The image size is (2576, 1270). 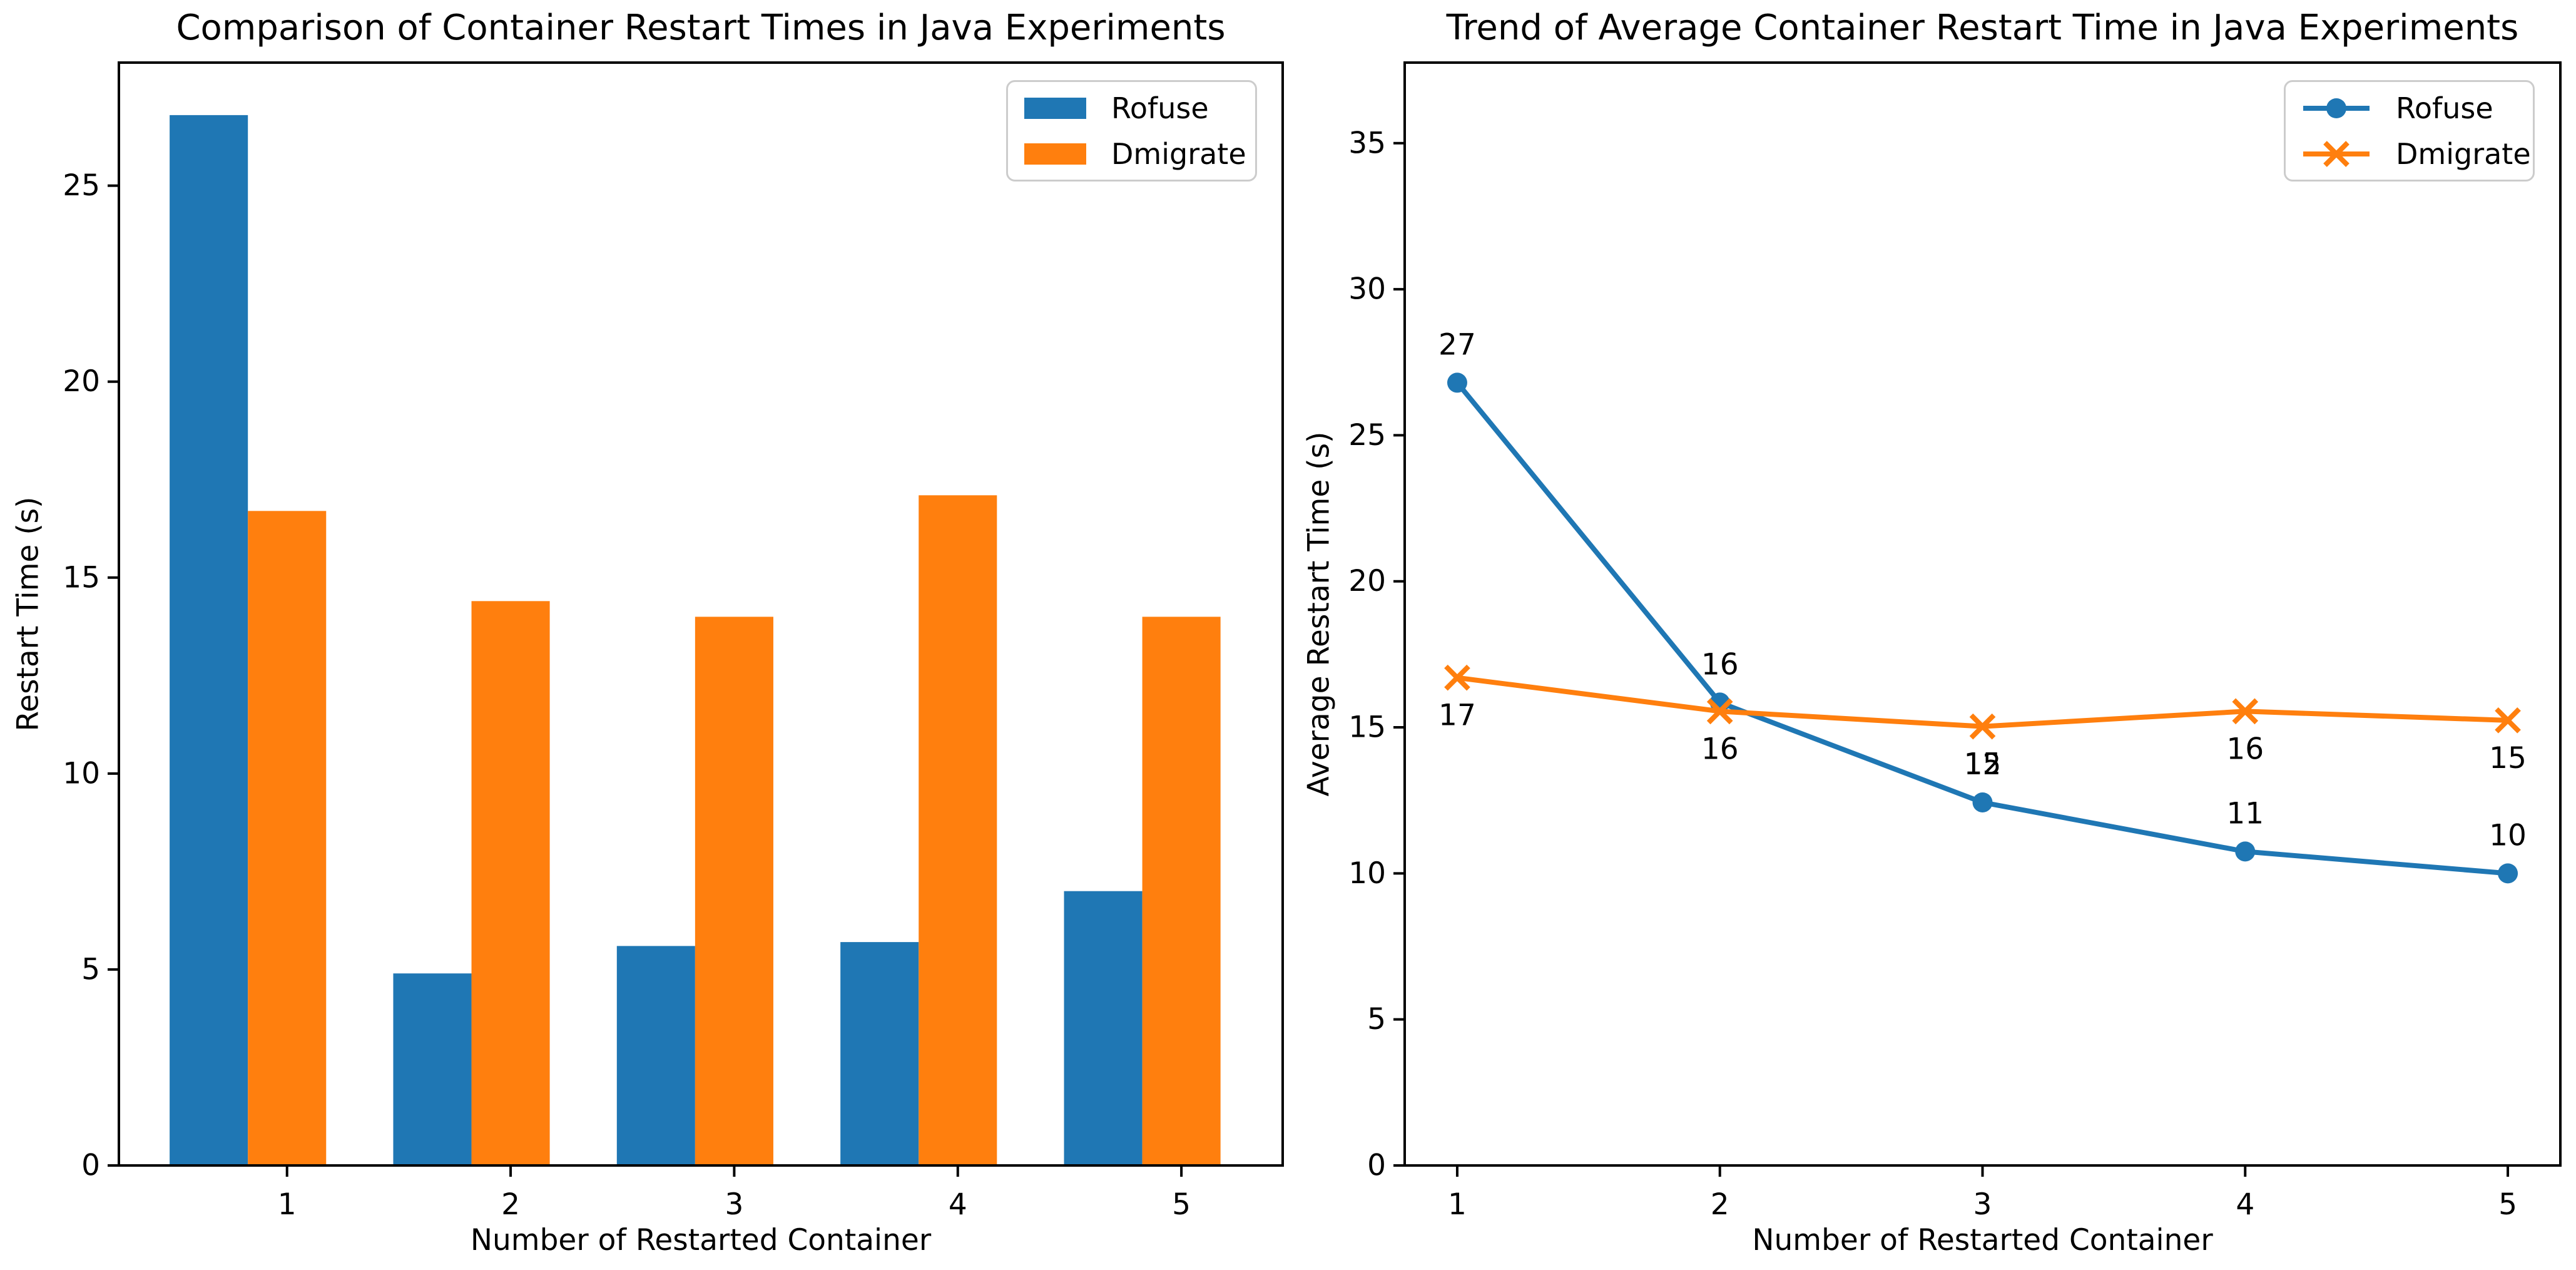 I want to click on bar-chart-y-axis-label: Restart Time (s), so click(x=29, y=614).